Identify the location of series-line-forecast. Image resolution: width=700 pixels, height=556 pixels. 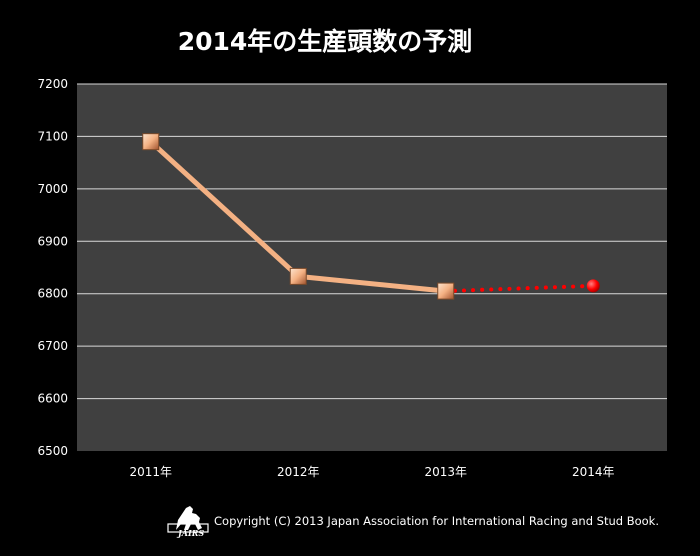
(519, 288).